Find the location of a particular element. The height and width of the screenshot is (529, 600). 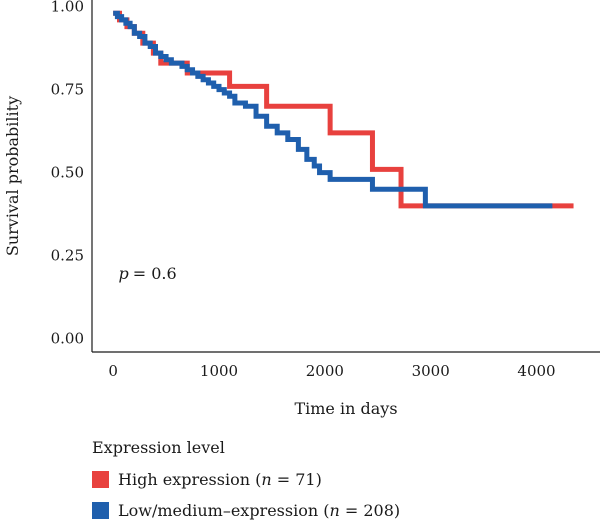

y-tick-label: 0.75 is located at coordinates (67, 90).